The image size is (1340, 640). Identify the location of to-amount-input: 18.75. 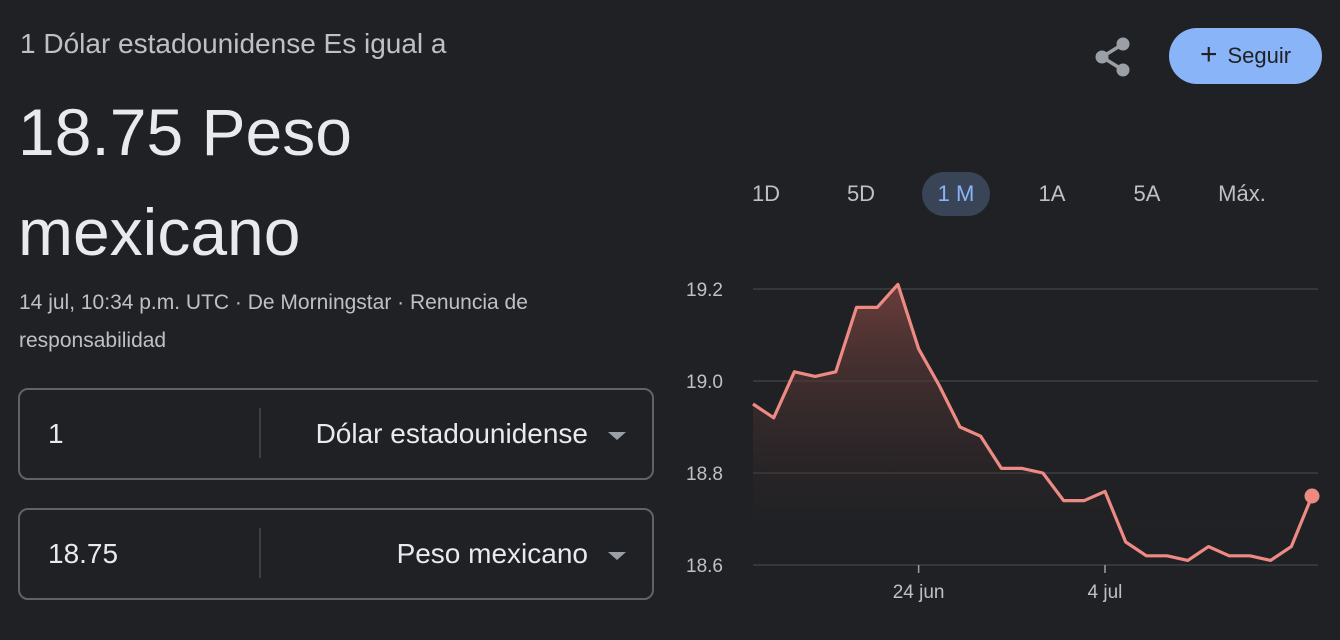
(83, 553).